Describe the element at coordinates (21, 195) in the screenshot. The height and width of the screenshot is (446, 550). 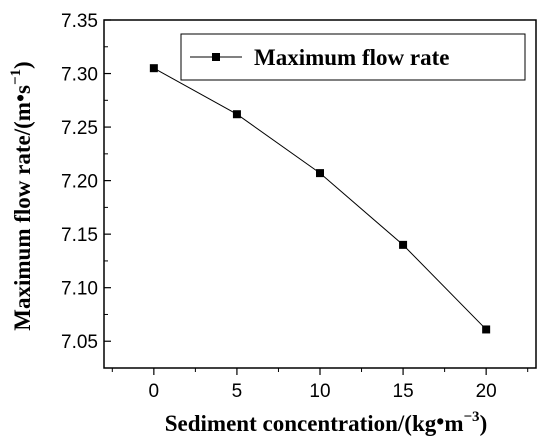
I see `y-axis-title: Maximum flow rate/(m•s−1)` at that location.